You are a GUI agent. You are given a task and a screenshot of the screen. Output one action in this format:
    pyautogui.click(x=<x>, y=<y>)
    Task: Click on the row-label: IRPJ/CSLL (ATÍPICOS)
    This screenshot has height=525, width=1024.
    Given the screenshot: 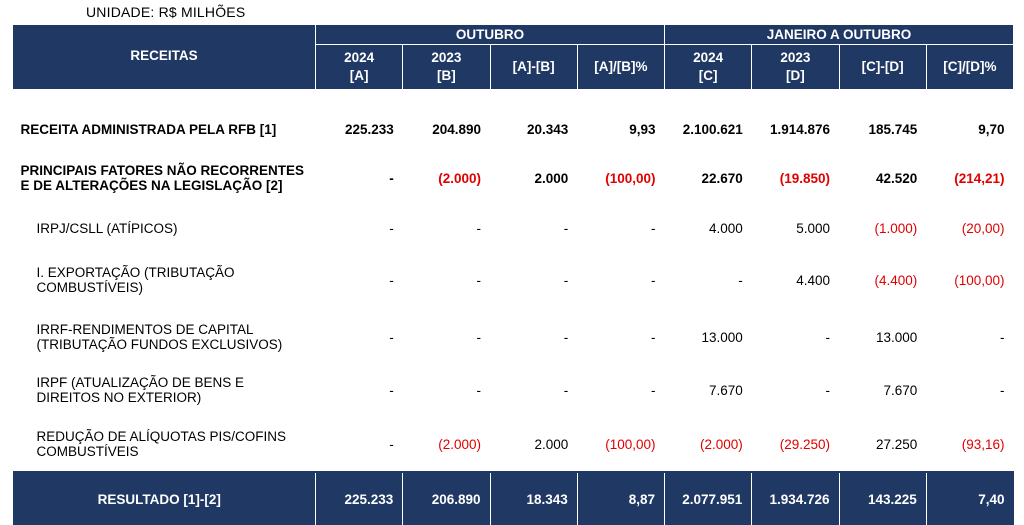 What is the action you would take?
    pyautogui.click(x=164, y=228)
    